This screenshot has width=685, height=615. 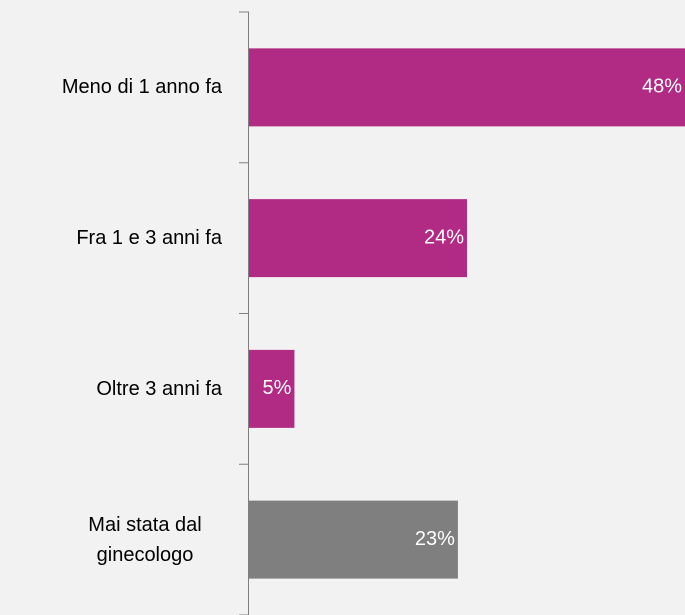 I want to click on value-label: 23%, so click(x=435, y=539).